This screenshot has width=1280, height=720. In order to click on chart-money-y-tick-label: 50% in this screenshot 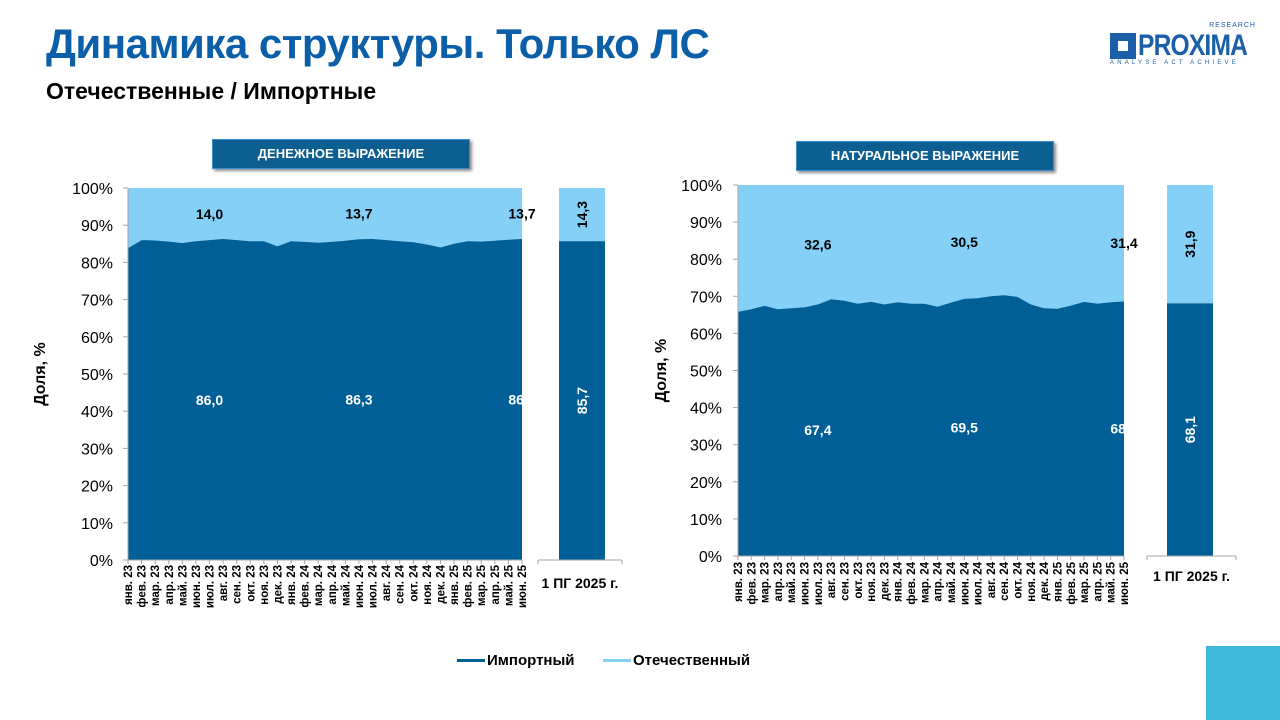, I will do `click(97, 375)`.